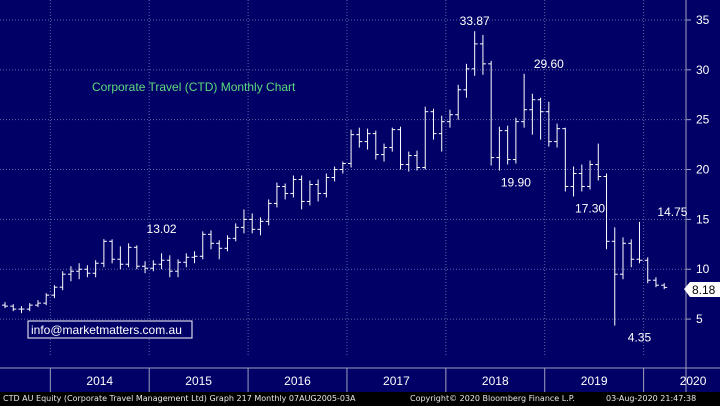 The height and width of the screenshot is (406, 720). Describe the element at coordinates (475, 21) in the screenshot. I see `value-annotation: 33.87` at that location.